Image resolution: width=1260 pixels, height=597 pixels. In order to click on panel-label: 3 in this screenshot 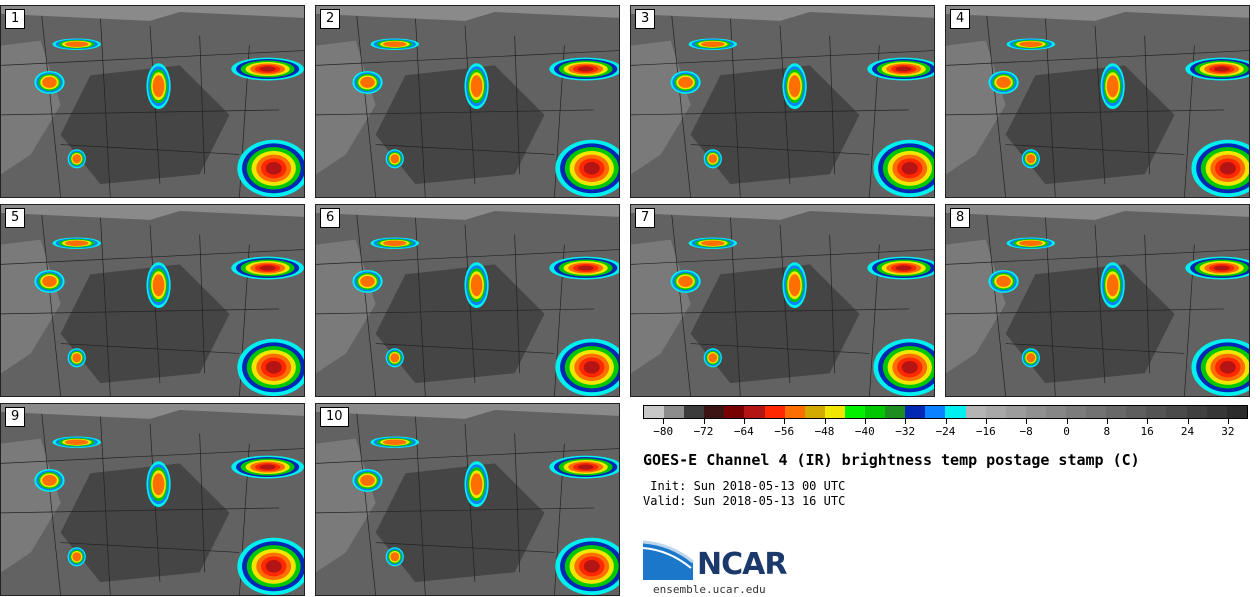, I will do `click(645, 19)`.